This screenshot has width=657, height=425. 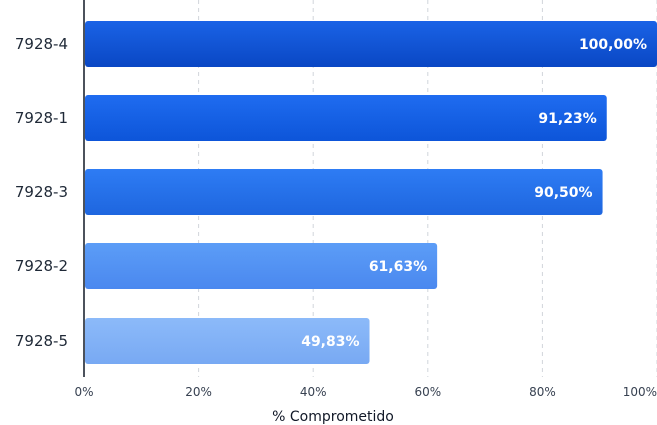 I want to click on category-label: 7928-4, so click(x=41, y=44).